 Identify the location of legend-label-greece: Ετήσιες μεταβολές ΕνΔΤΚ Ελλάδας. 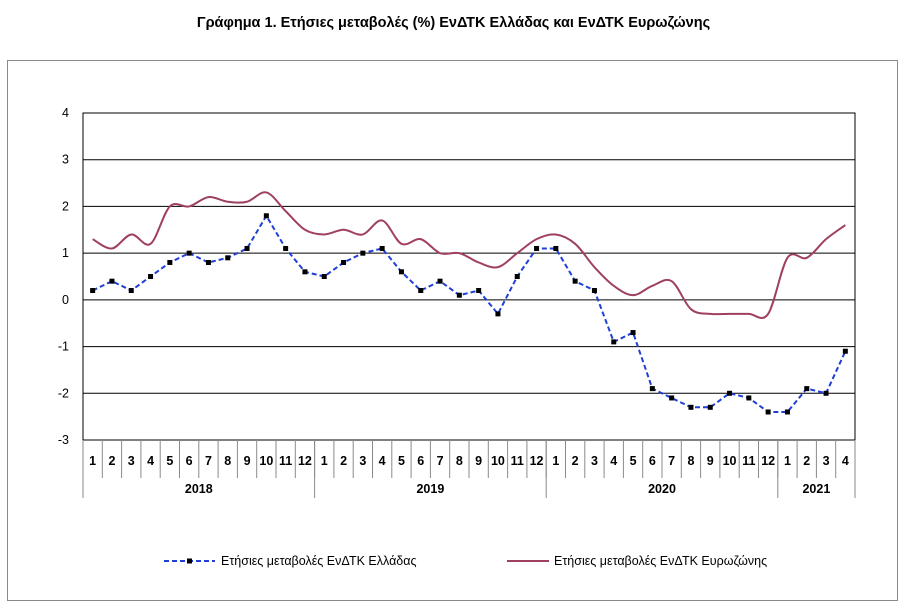
(319, 561).